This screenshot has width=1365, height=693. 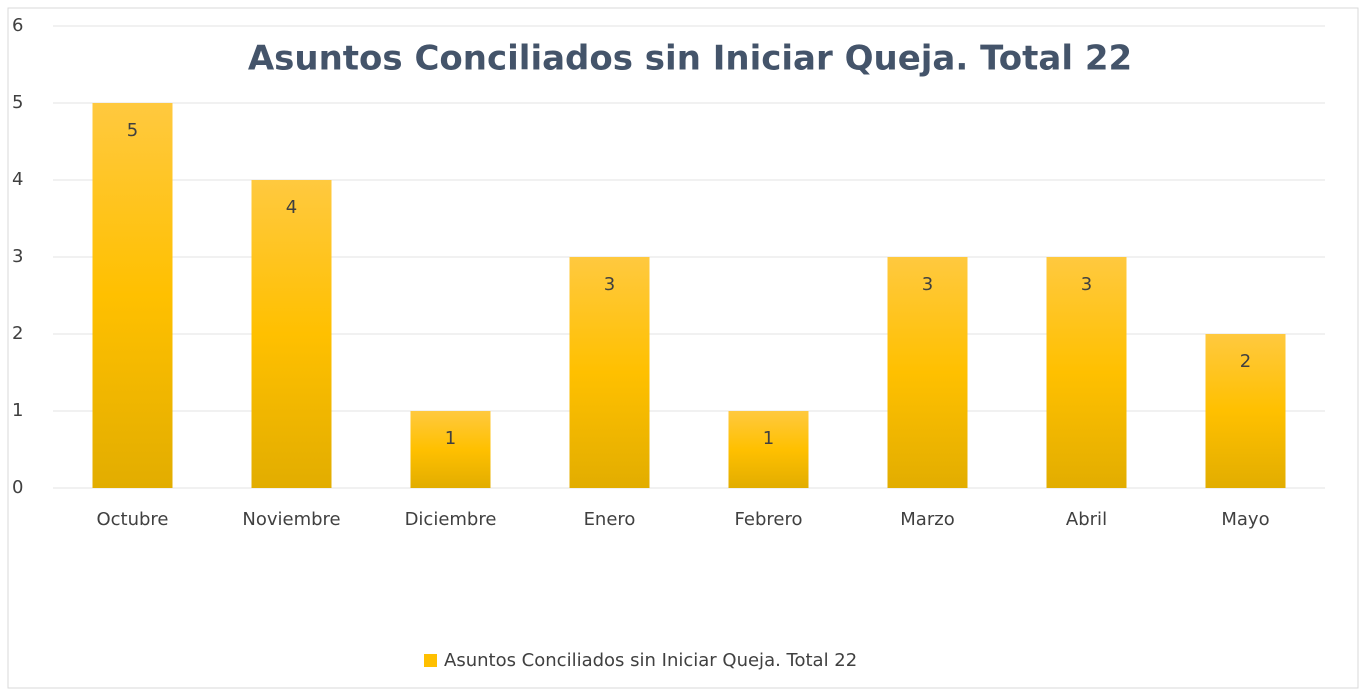 What do you see at coordinates (610, 519) in the screenshot?
I see `x-tick-label: Enero` at bounding box center [610, 519].